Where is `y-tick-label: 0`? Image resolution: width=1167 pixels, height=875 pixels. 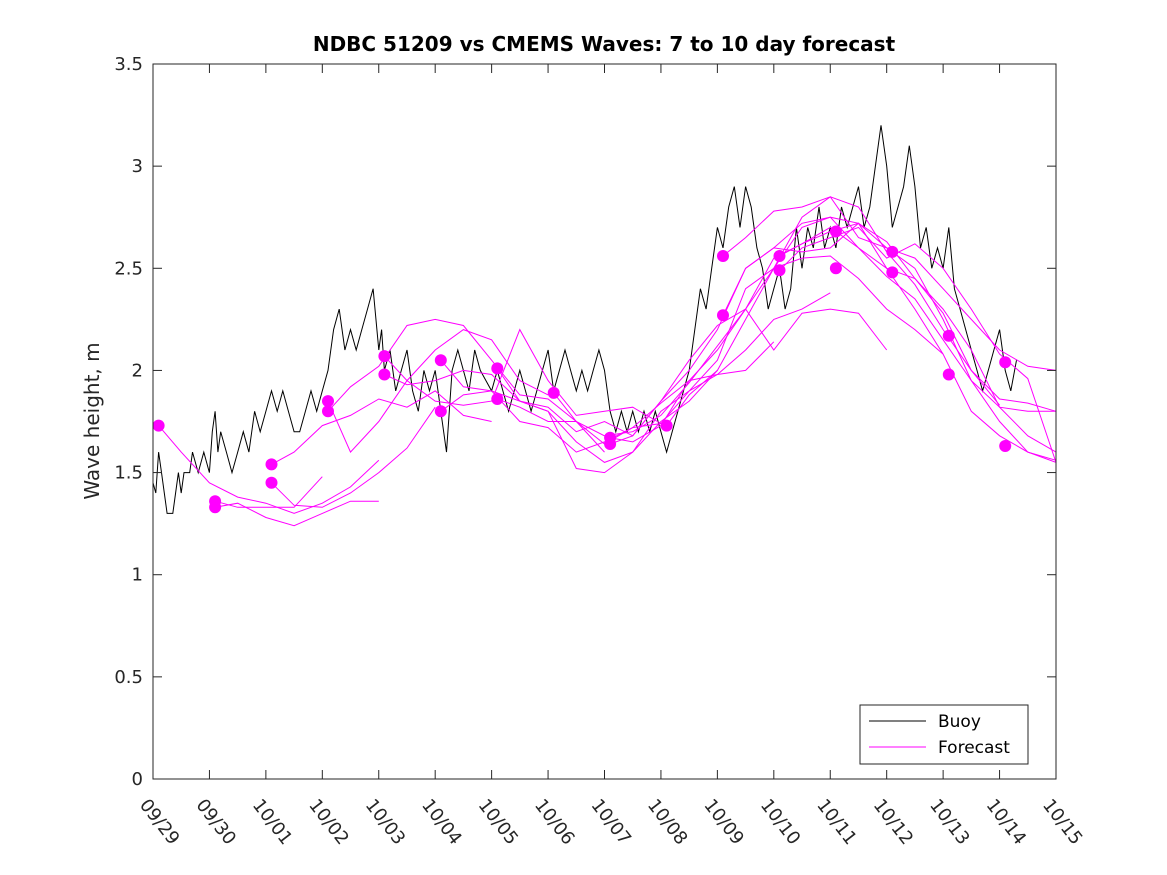 y-tick-label: 0 is located at coordinates (137, 779).